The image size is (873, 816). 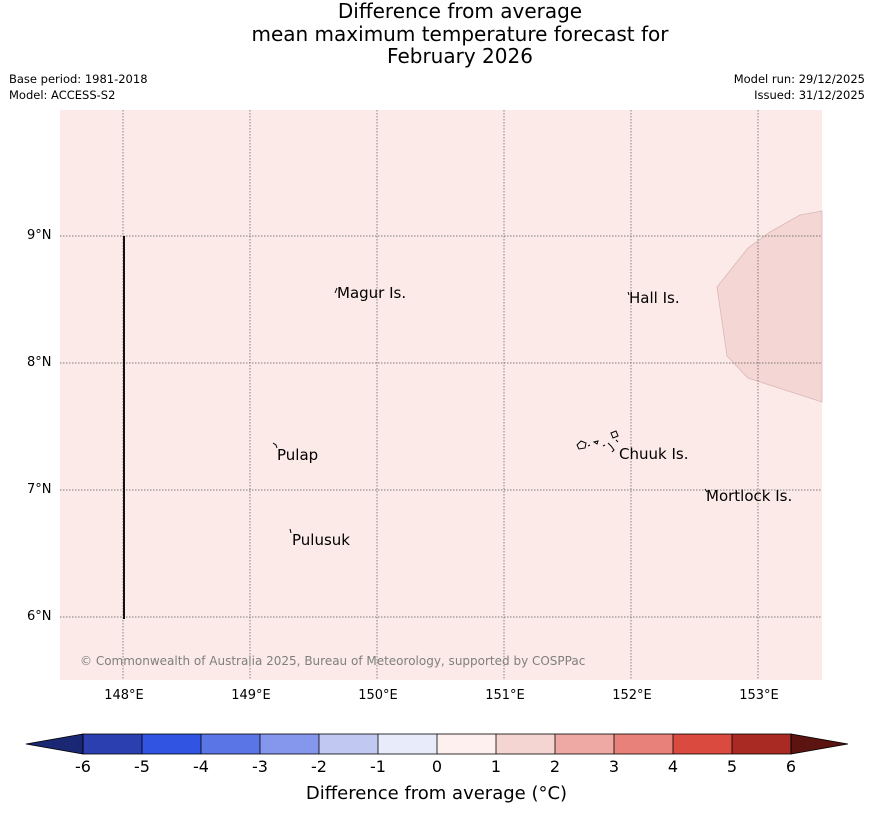 I want to click on lon-label-153e: 153°E, so click(x=759, y=695).